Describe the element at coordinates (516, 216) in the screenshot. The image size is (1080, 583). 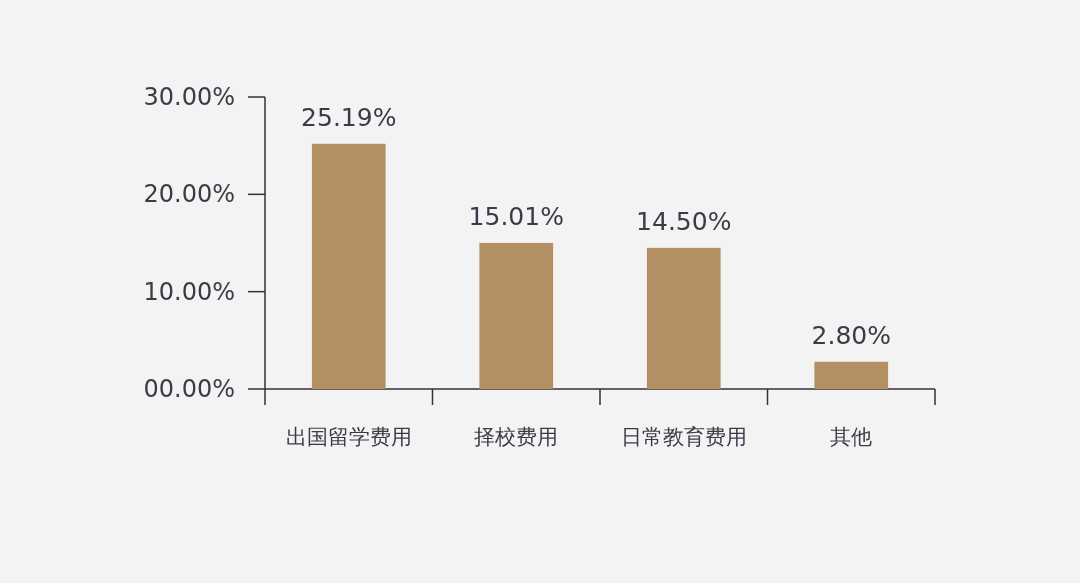
I see `data-label: 15.01%` at that location.